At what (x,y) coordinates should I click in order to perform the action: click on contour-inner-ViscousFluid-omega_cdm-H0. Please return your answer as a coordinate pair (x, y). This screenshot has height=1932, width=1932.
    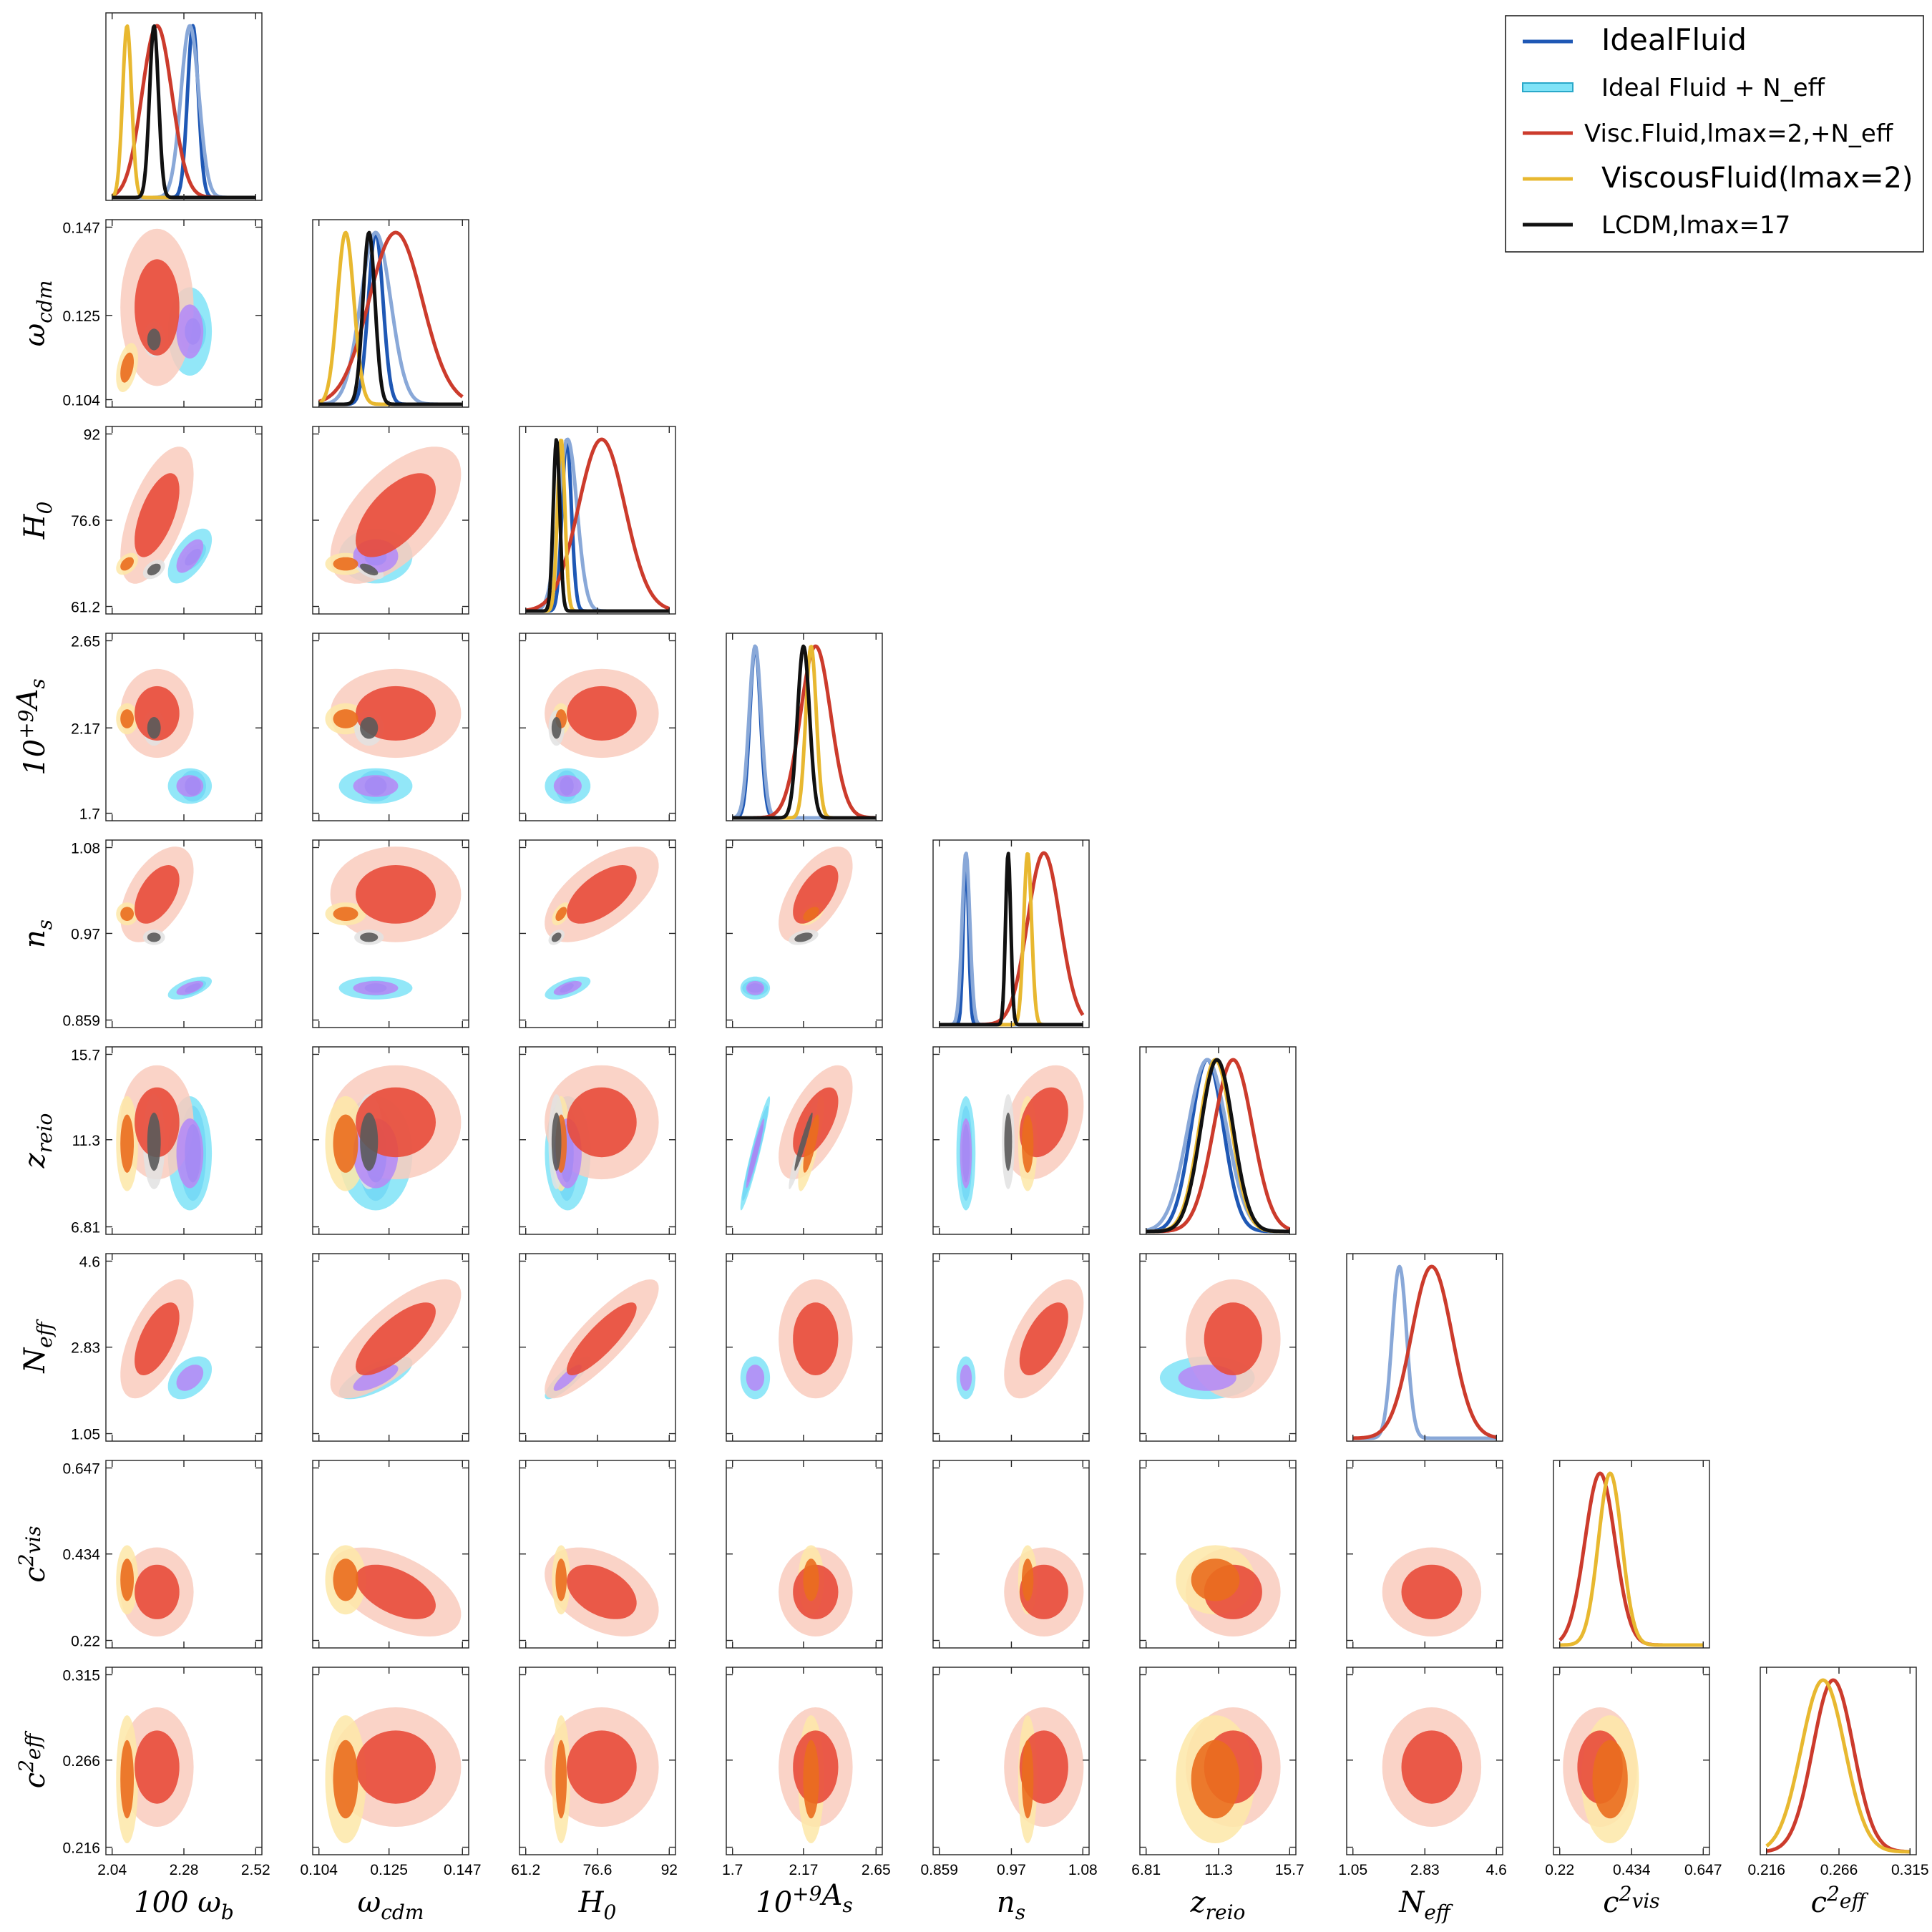
    Looking at the image, I should click on (345, 564).